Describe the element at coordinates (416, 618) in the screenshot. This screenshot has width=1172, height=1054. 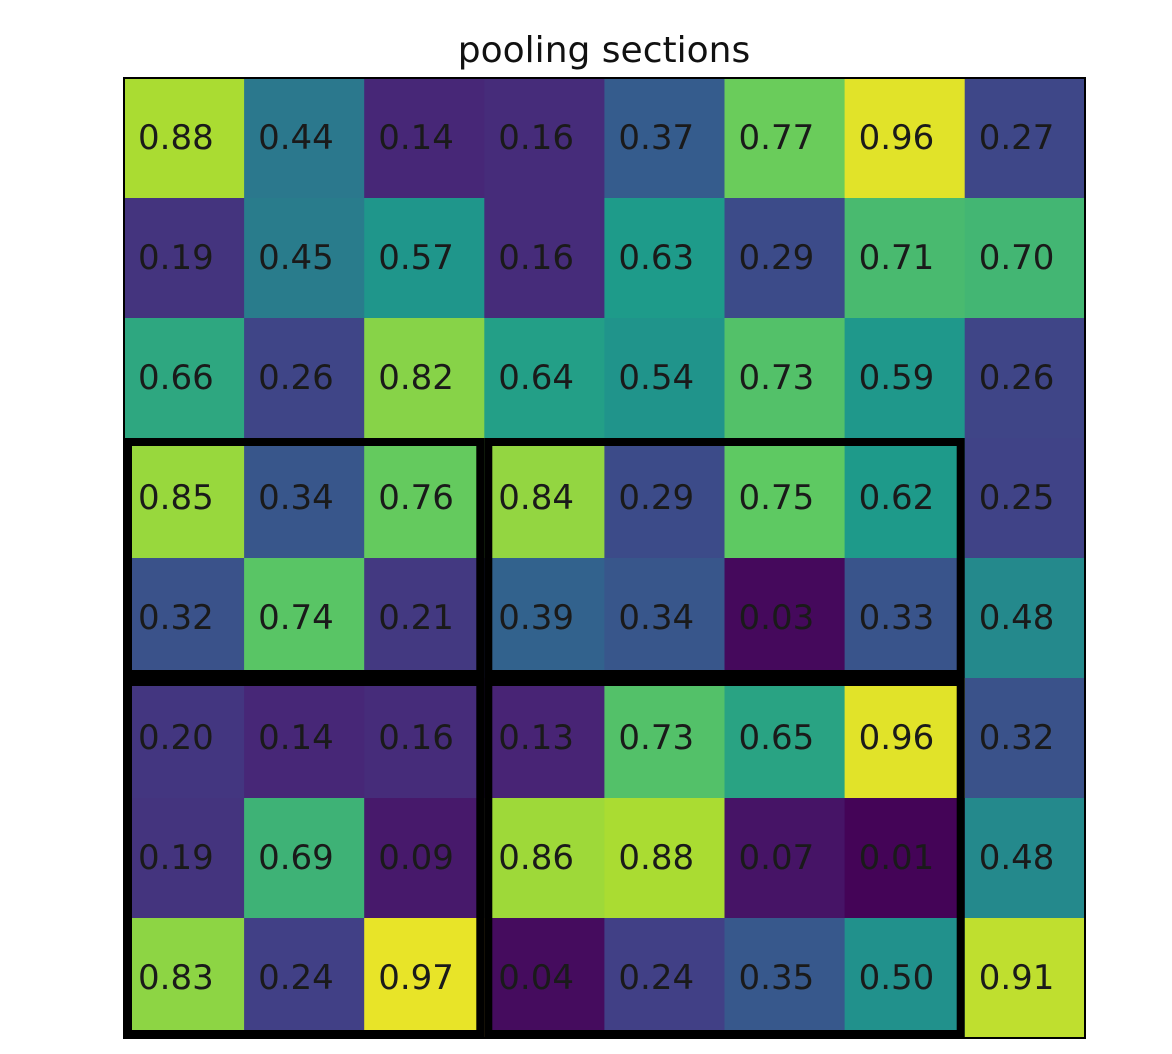
I see `heatmap-cell-label: 0.21` at that location.